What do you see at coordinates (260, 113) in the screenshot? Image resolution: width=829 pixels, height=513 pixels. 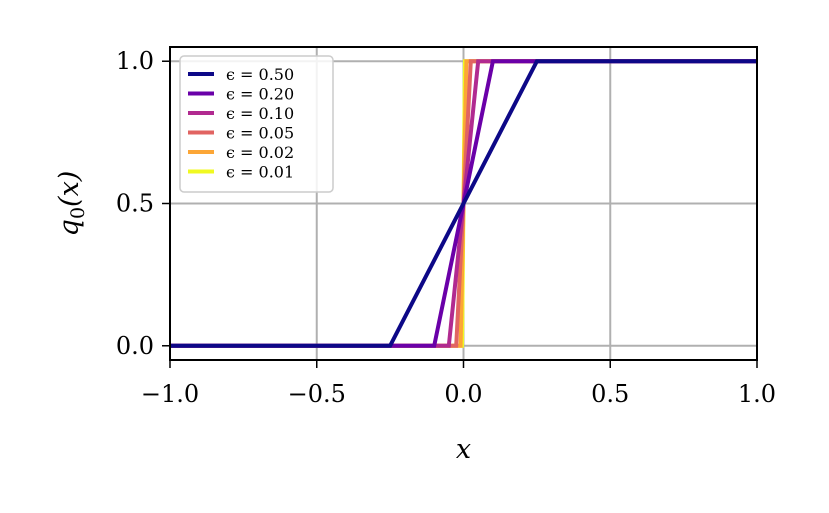 I see `legend-label: ϵ = 0.10` at bounding box center [260, 113].